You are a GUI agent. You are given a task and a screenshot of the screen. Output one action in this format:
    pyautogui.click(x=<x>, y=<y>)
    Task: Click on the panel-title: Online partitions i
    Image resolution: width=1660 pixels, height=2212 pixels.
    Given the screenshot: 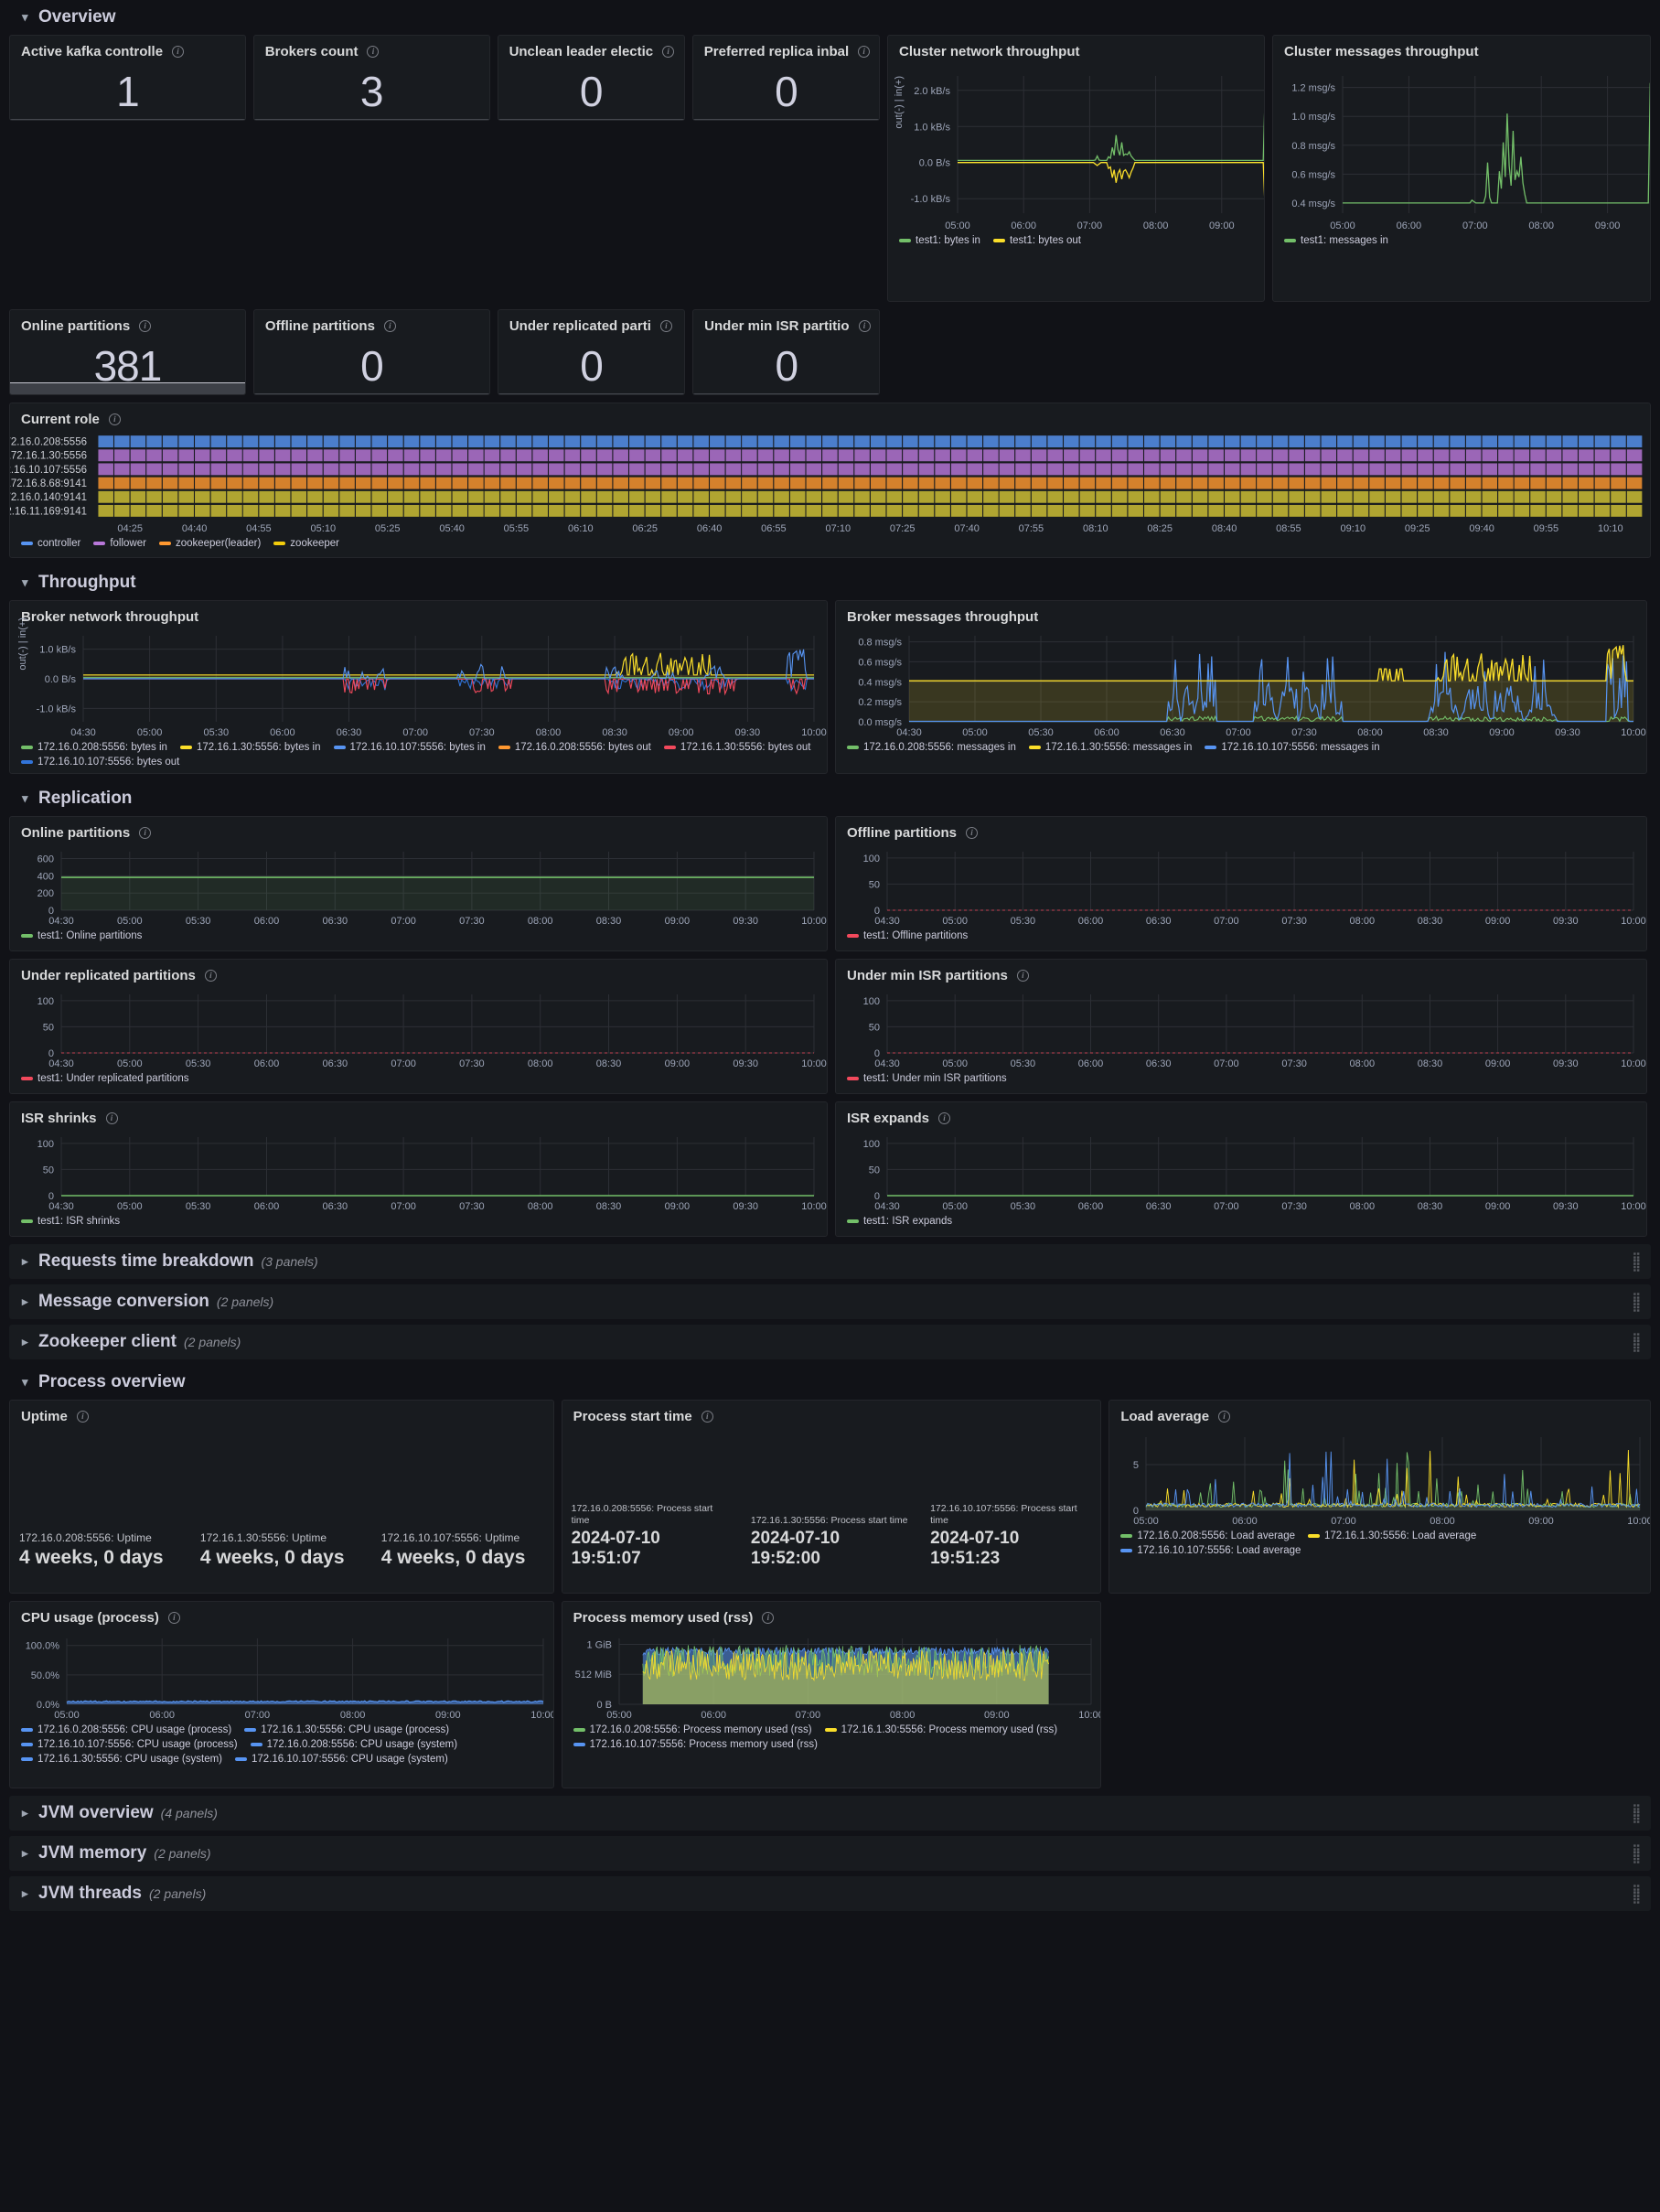 What is the action you would take?
    pyautogui.click(x=128, y=324)
    